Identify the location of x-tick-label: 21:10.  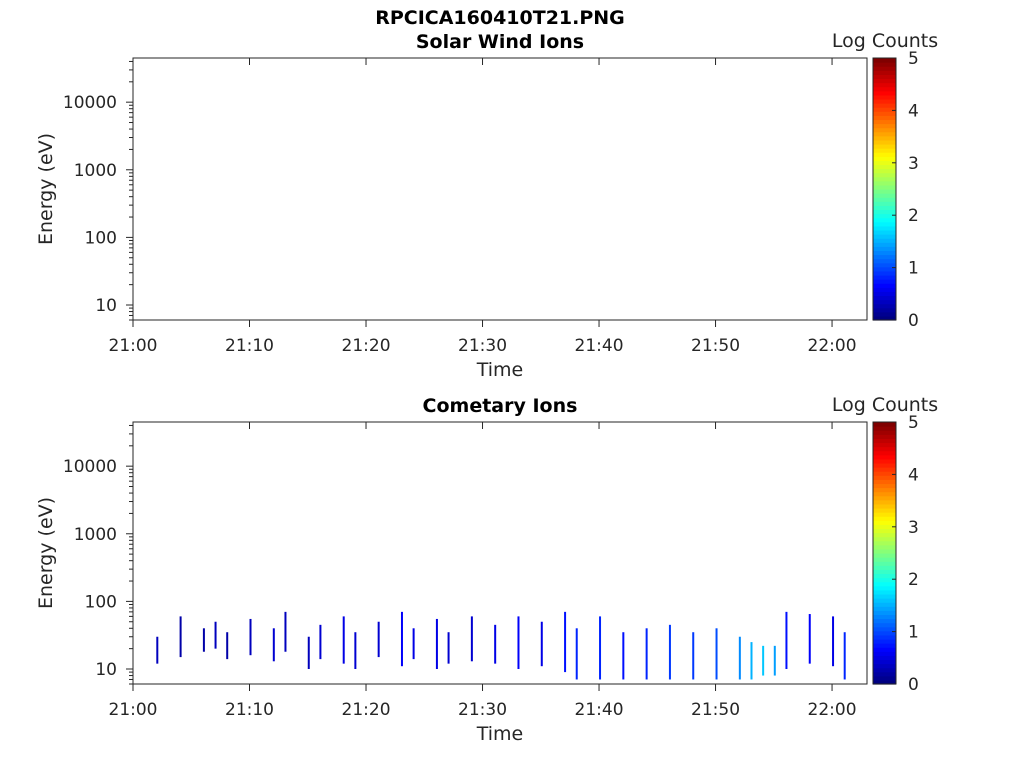
(249, 710).